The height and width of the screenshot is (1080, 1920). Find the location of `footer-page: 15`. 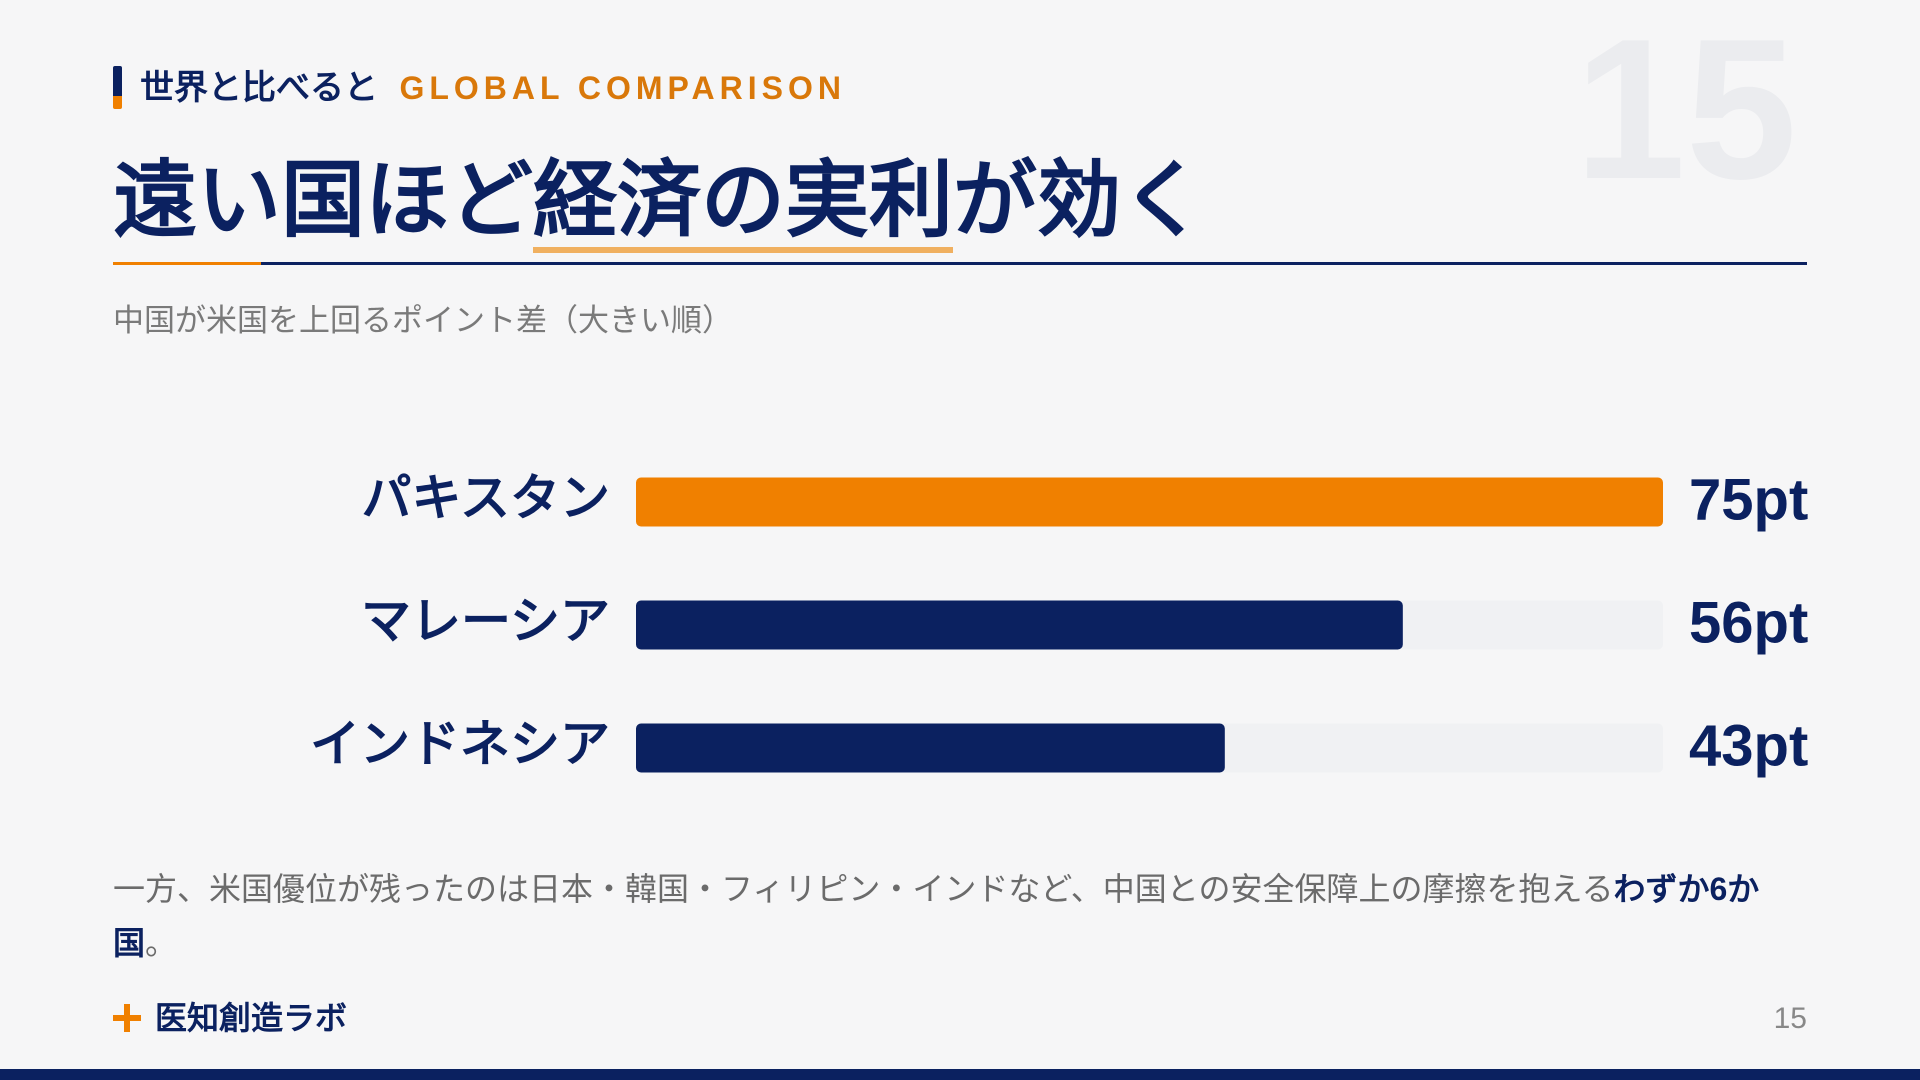

footer-page: 15 is located at coordinates (1790, 1018).